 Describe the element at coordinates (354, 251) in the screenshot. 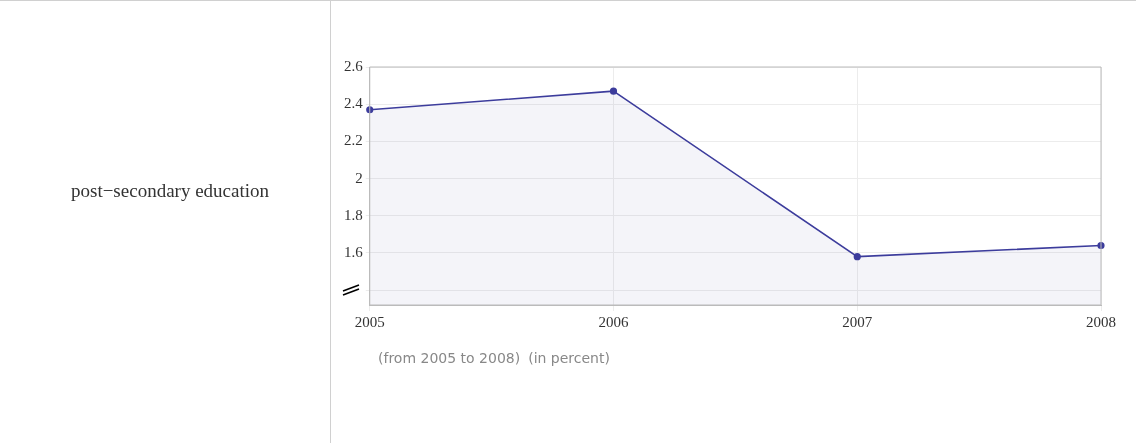

I see `y-tick-label: 1.6` at that location.